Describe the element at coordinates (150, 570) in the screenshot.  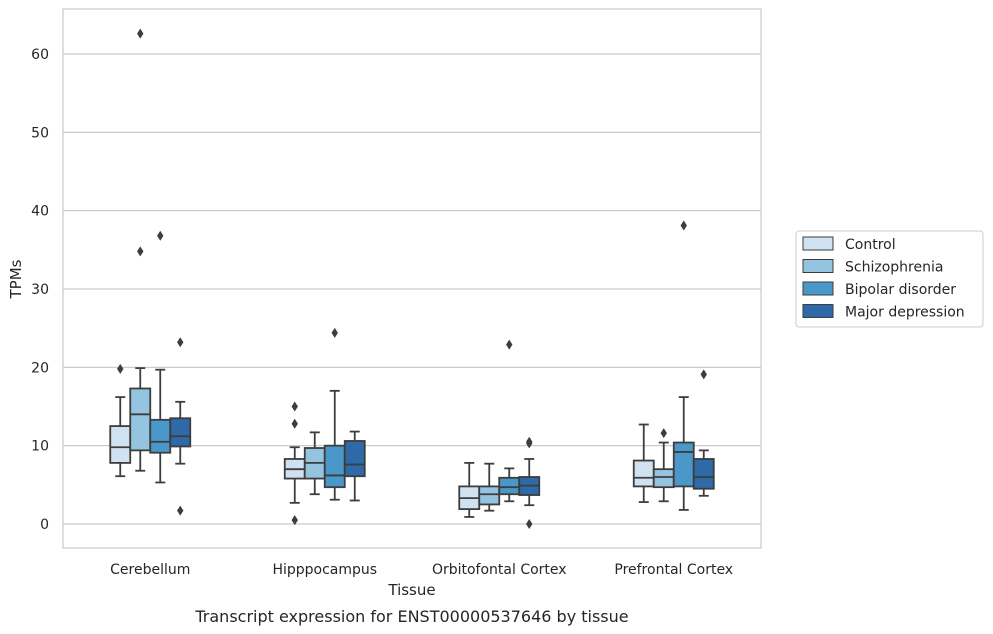
I see `x-tick-label: Cerebellum` at that location.